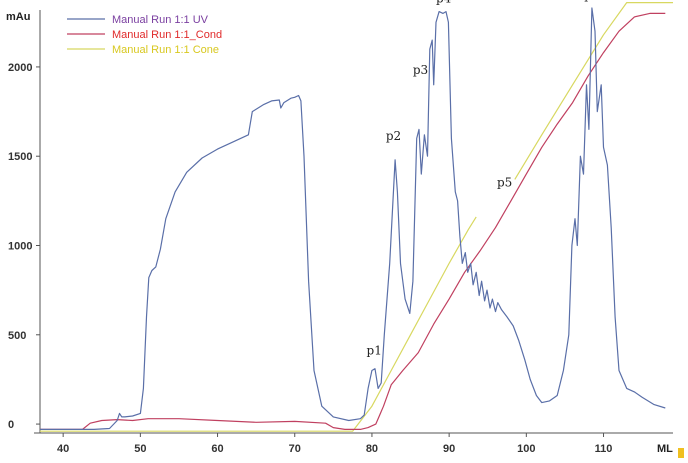 The height and width of the screenshot is (463, 688). What do you see at coordinates (11, 425) in the screenshot?
I see `y-tick-label: 0` at bounding box center [11, 425].